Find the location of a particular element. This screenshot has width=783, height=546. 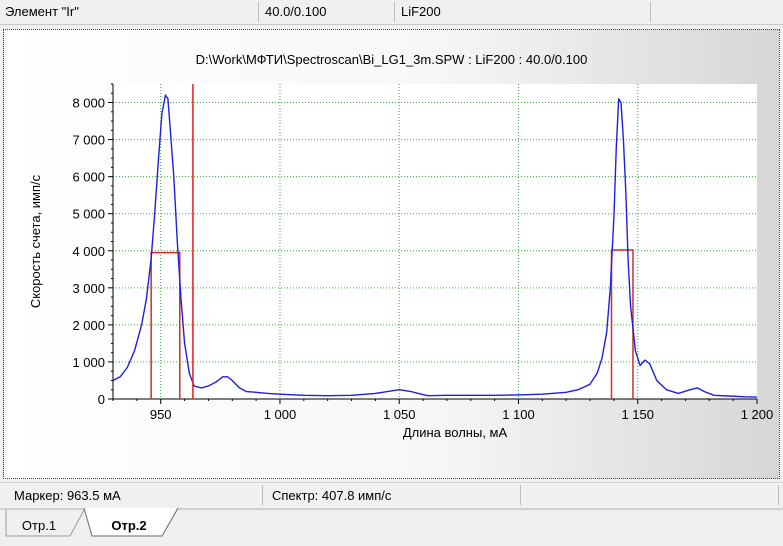

y-tick-label: 5 000 is located at coordinates (88, 214).